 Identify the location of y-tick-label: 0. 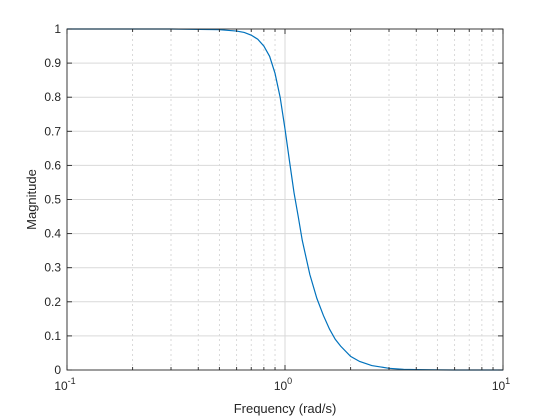
(57, 370).